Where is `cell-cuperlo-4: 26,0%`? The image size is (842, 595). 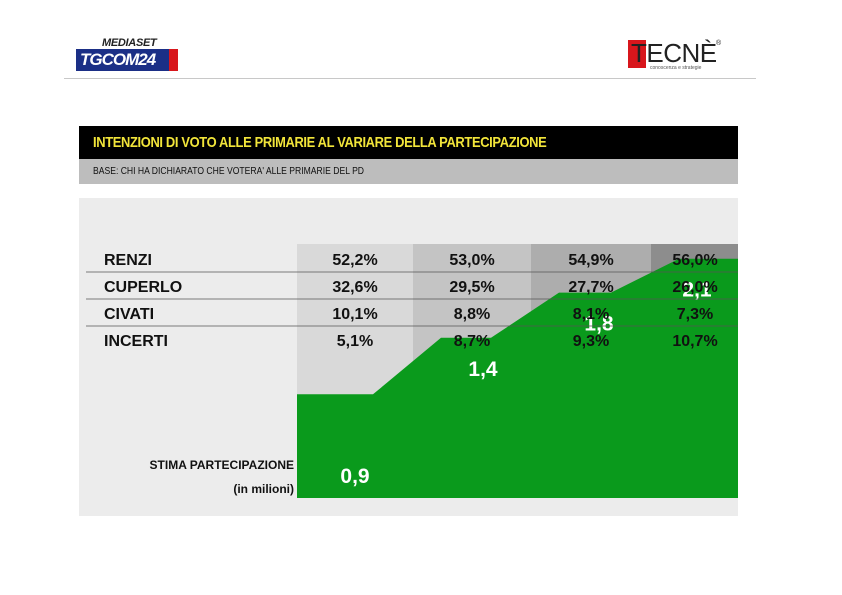
cell-cuperlo-4: 26,0% is located at coordinates (694, 287).